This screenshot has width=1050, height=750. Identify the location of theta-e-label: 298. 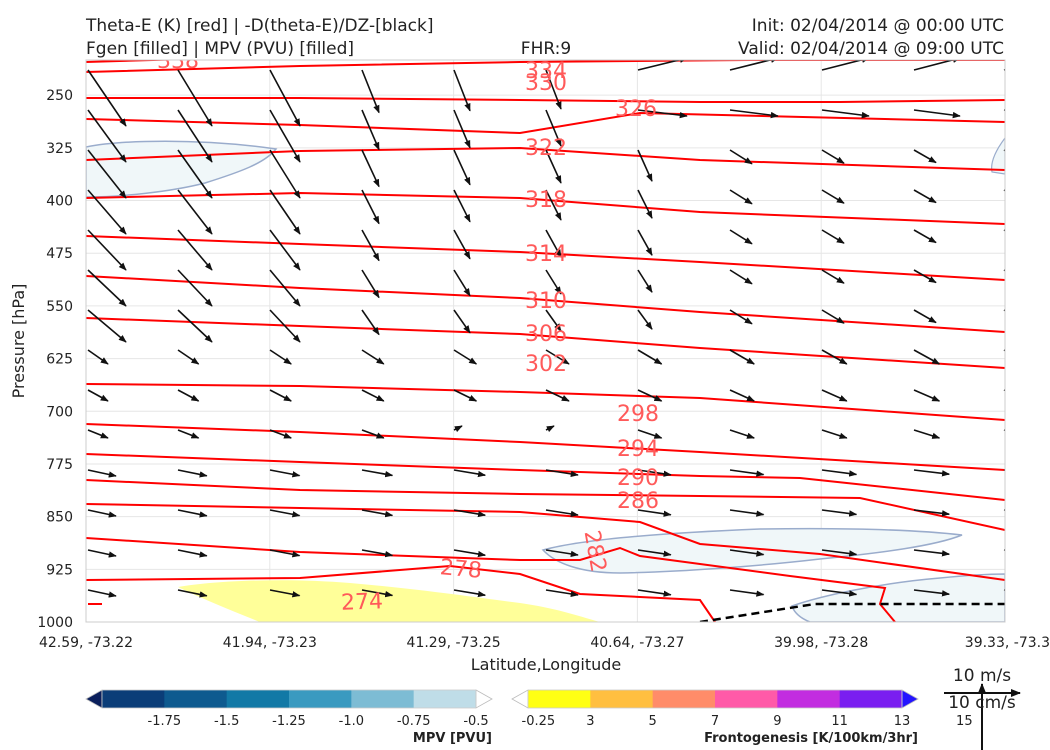
(638, 414).